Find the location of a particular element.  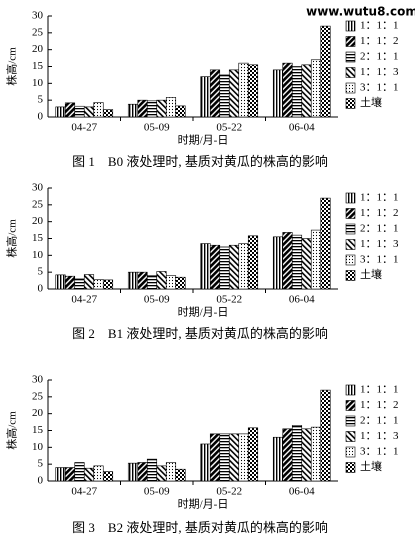

watermark-bg is located at coordinates (362, 12).